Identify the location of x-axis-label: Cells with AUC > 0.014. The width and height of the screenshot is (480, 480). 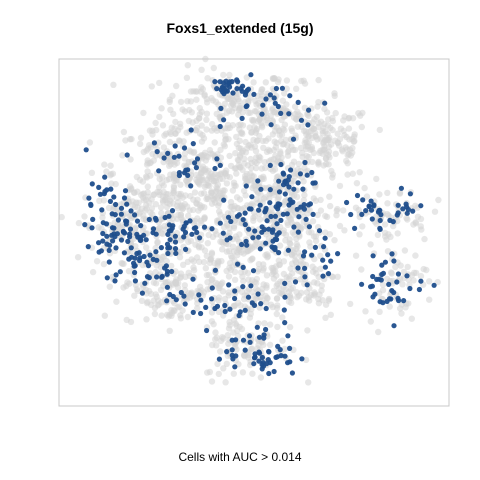
(240, 457).